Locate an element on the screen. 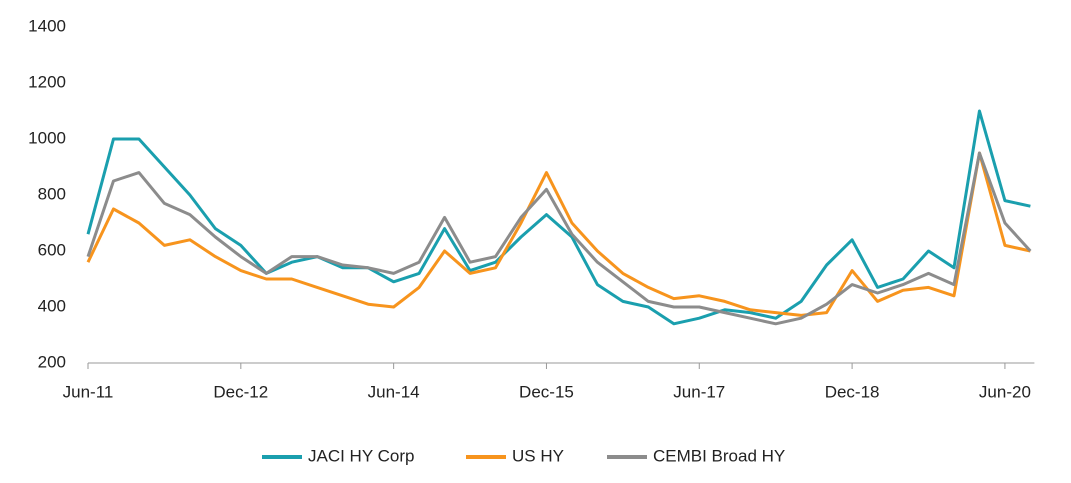 This screenshot has width=1071, height=483. y-tick-label: 800 is located at coordinates (52, 193).